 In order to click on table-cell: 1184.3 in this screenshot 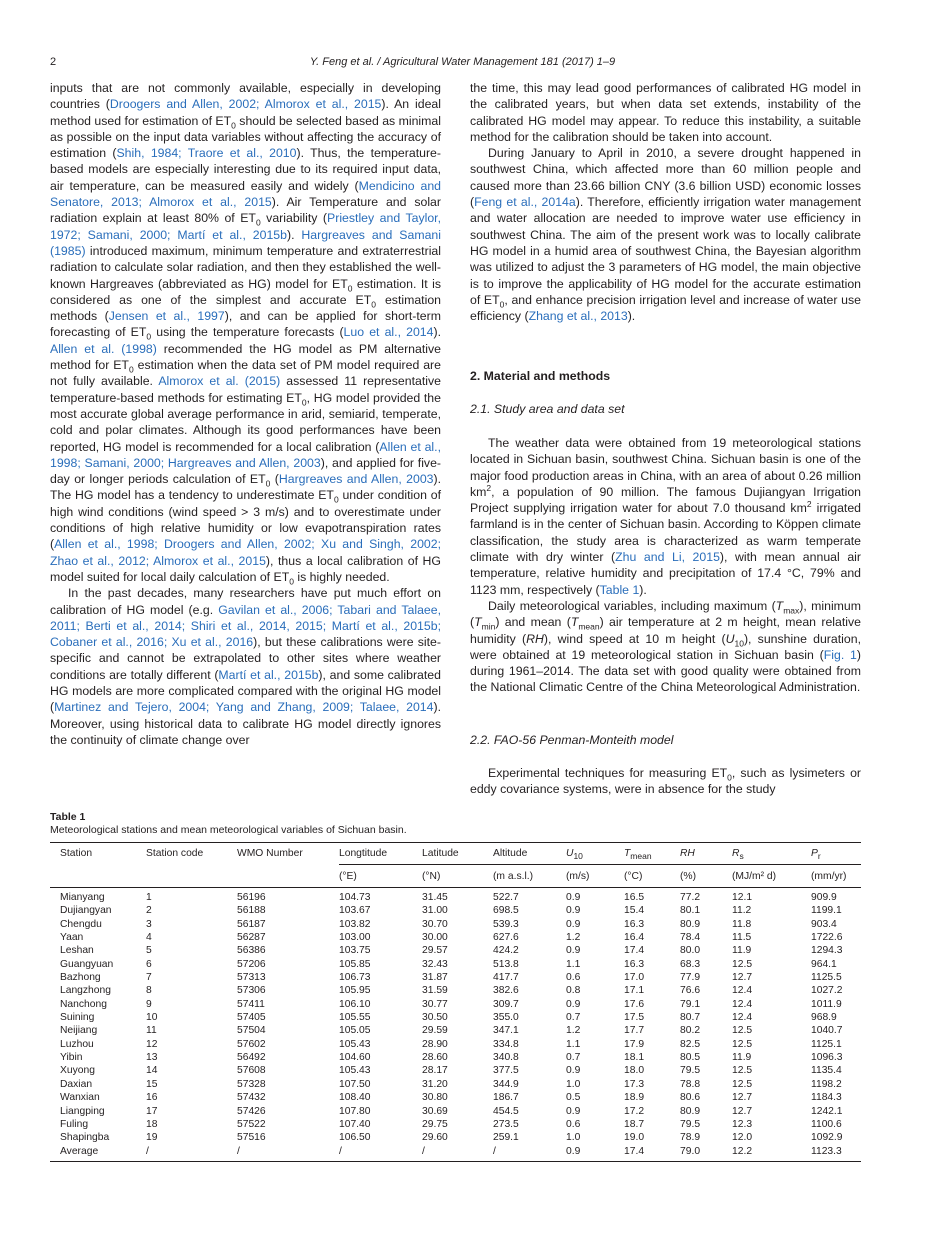, I will do `click(826, 1098)`.